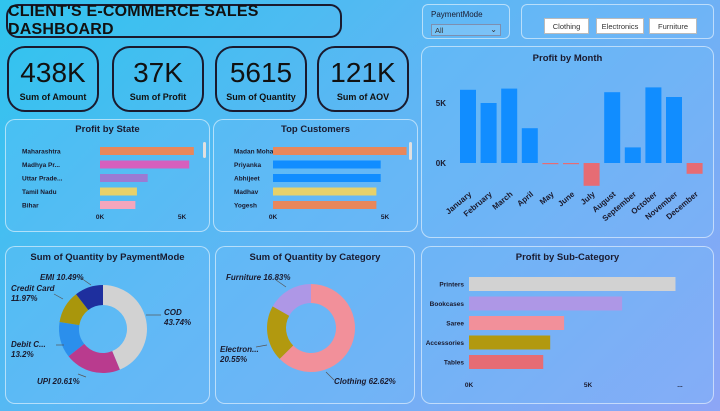 The width and height of the screenshot is (720, 411). Describe the element at coordinates (133, 20) in the screenshot. I see `dashboard-title: CLIENT'S E-COMMERCE SALES DASHBOARD` at that location.